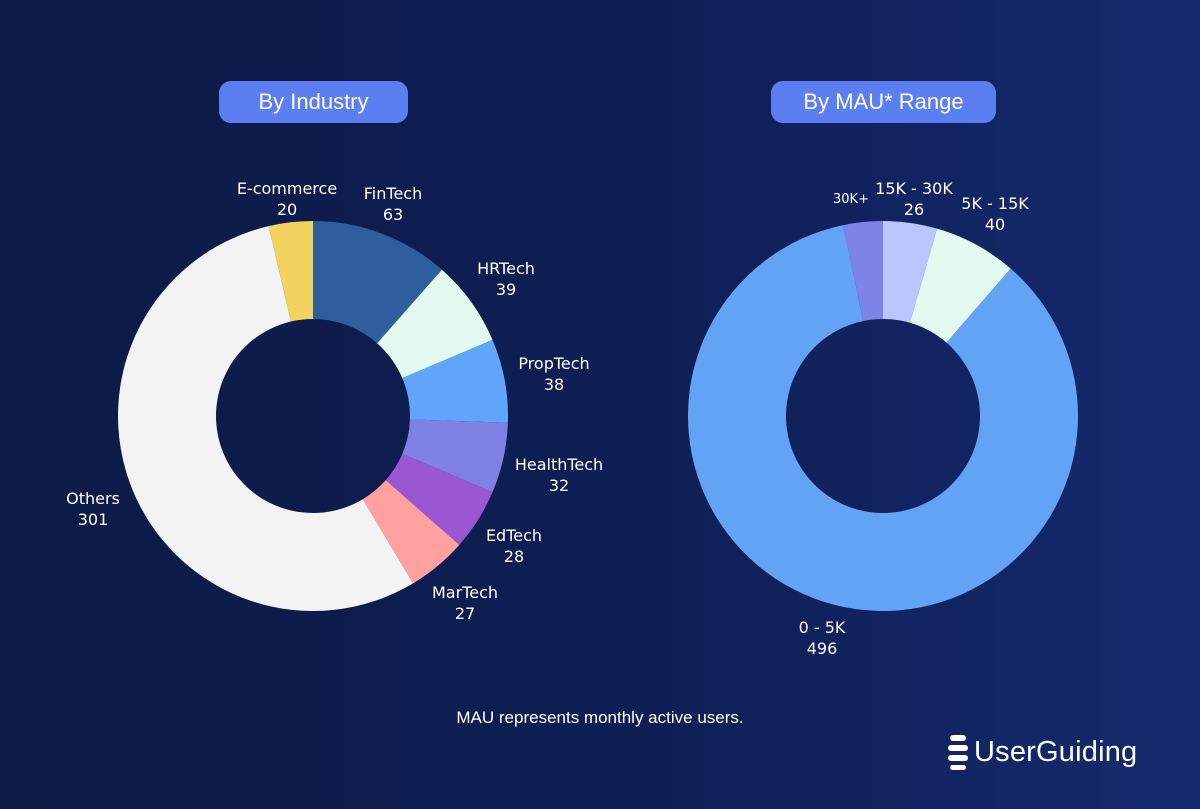  Describe the element at coordinates (910, 272) in the screenshot. I see `slice-15k-30k` at that location.